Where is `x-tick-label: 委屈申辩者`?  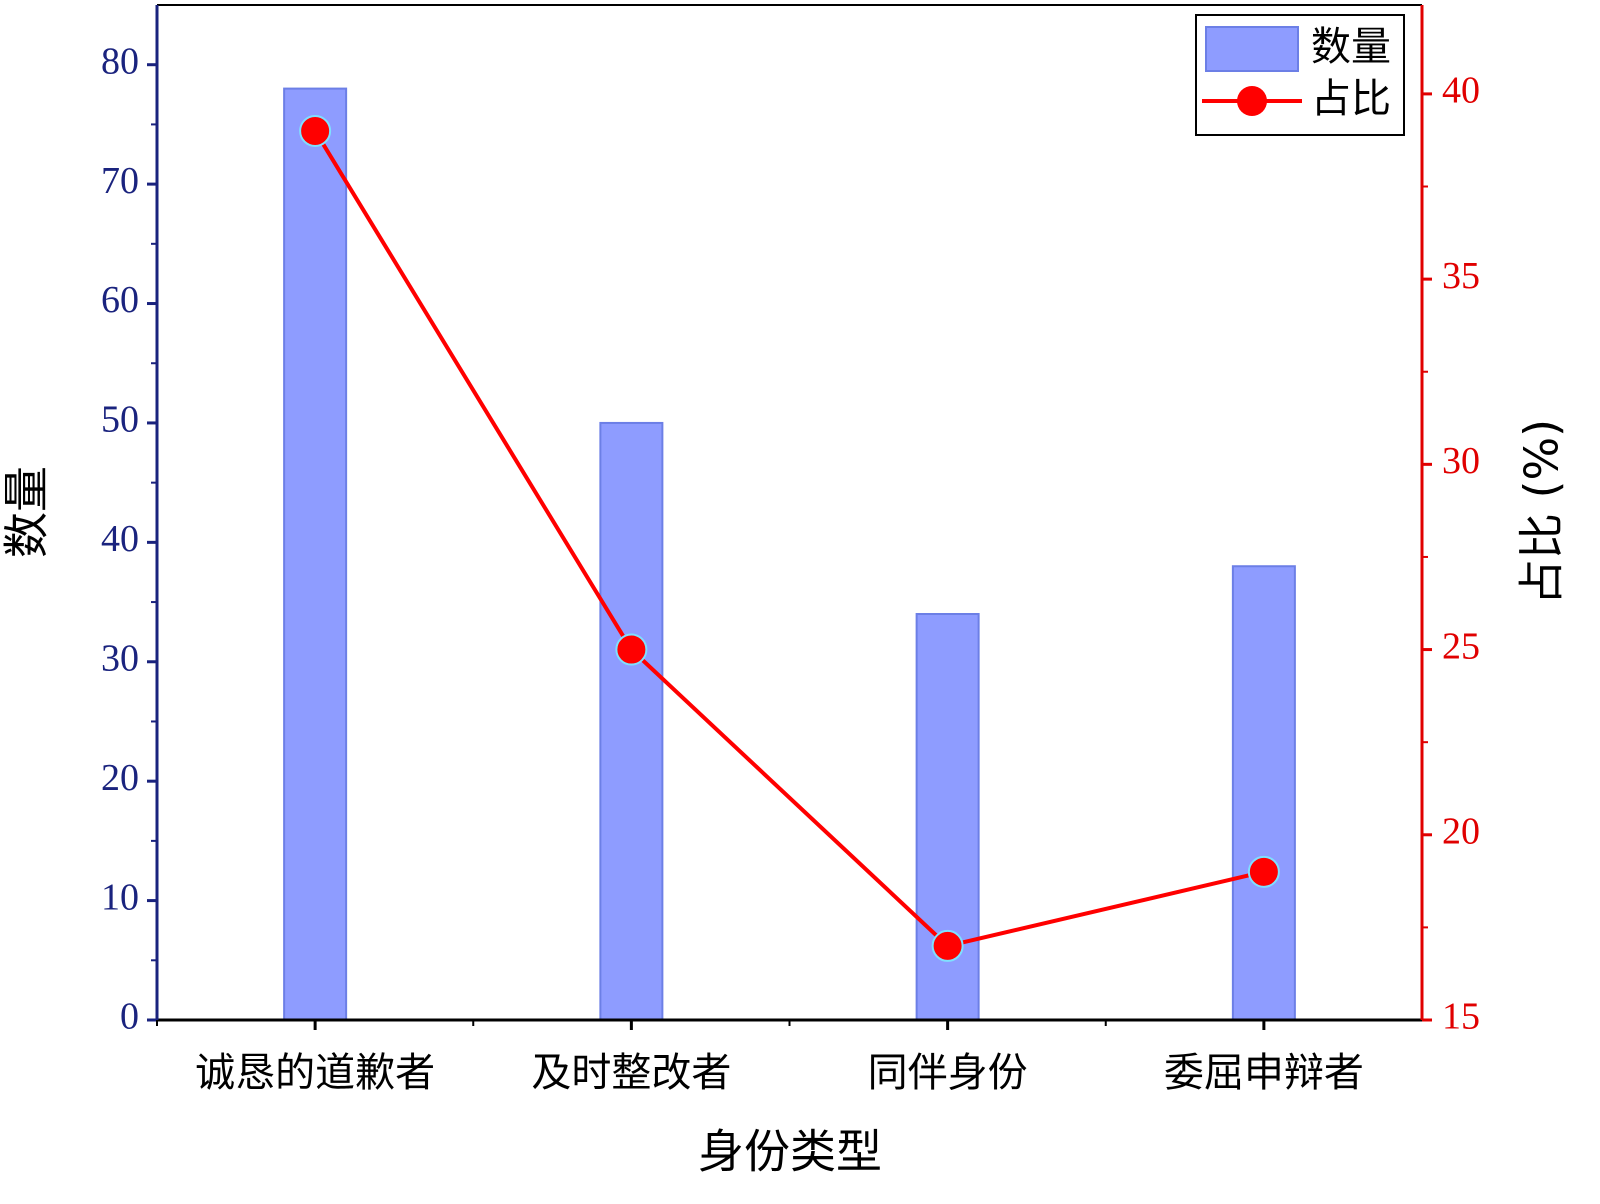 x-tick-label: 委屈申辩者 is located at coordinates (1264, 1073).